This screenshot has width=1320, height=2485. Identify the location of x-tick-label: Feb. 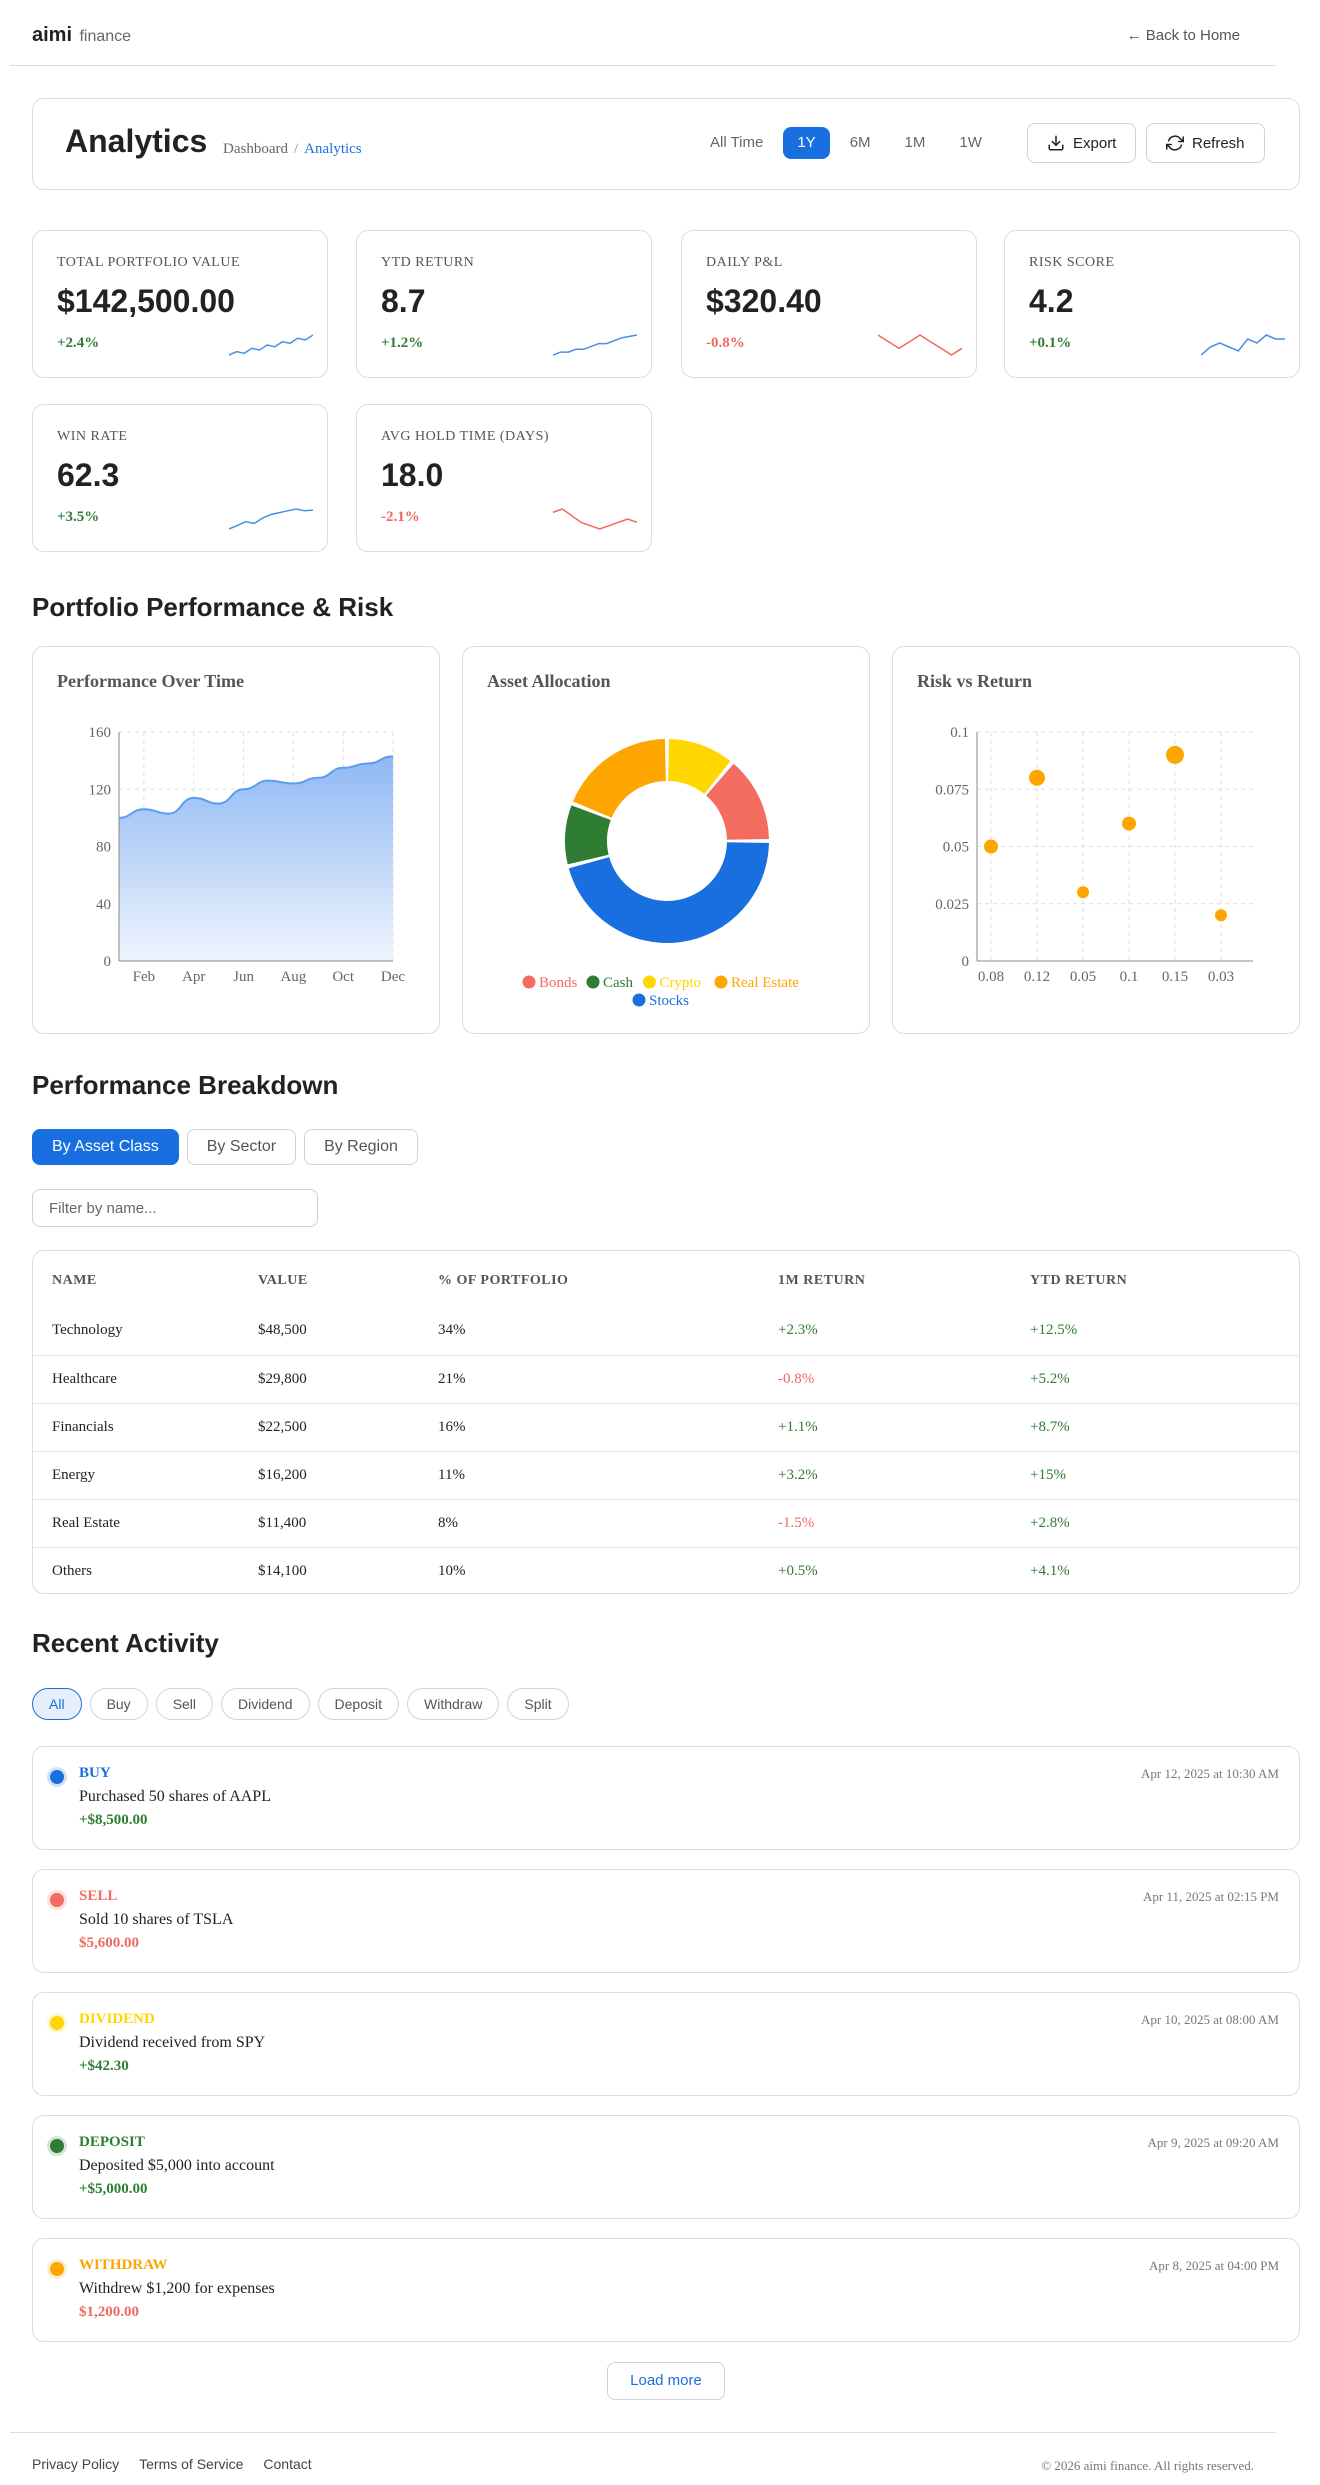
(144, 977).